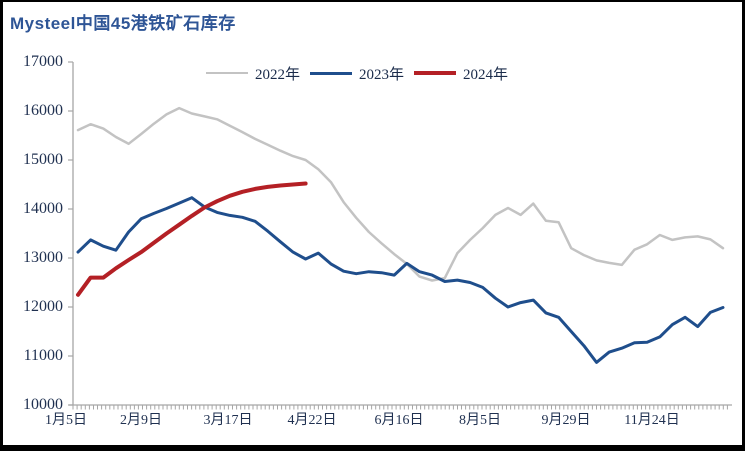  What do you see at coordinates (43, 159) in the screenshot?
I see `y-tick-label: 15000` at bounding box center [43, 159].